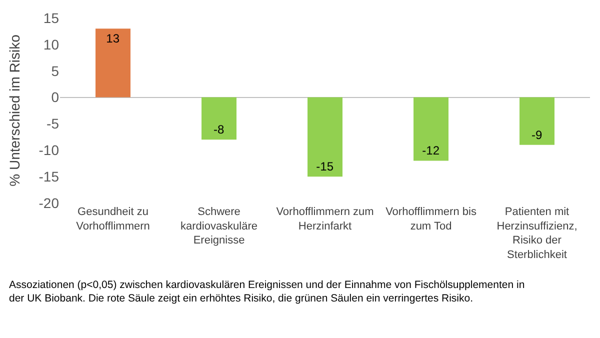 This screenshot has width=600, height=338. What do you see at coordinates (431, 151) in the screenshot?
I see `data-label: -12` at bounding box center [431, 151].